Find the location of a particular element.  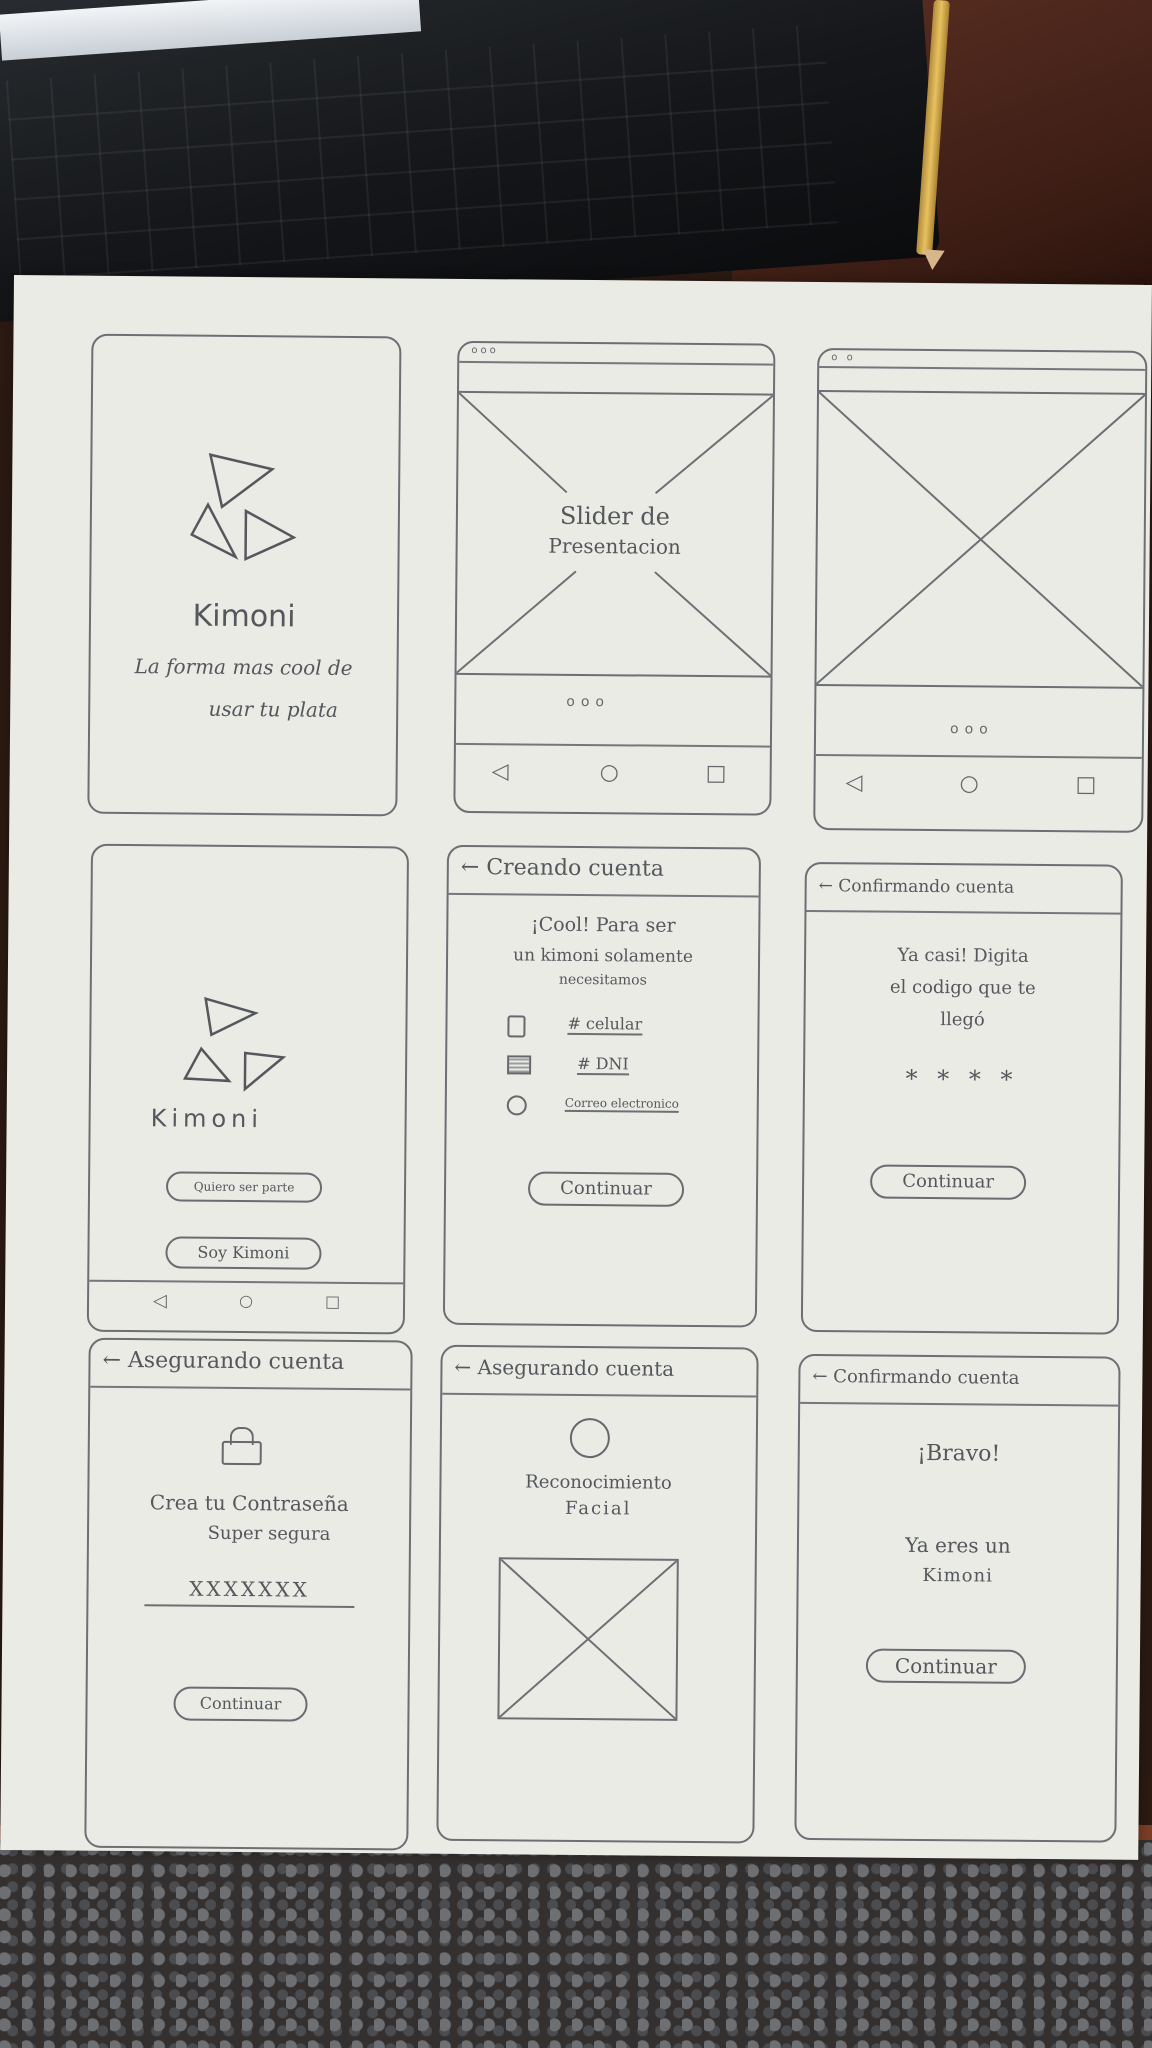

option-phone: # celular is located at coordinates (617, 1027).